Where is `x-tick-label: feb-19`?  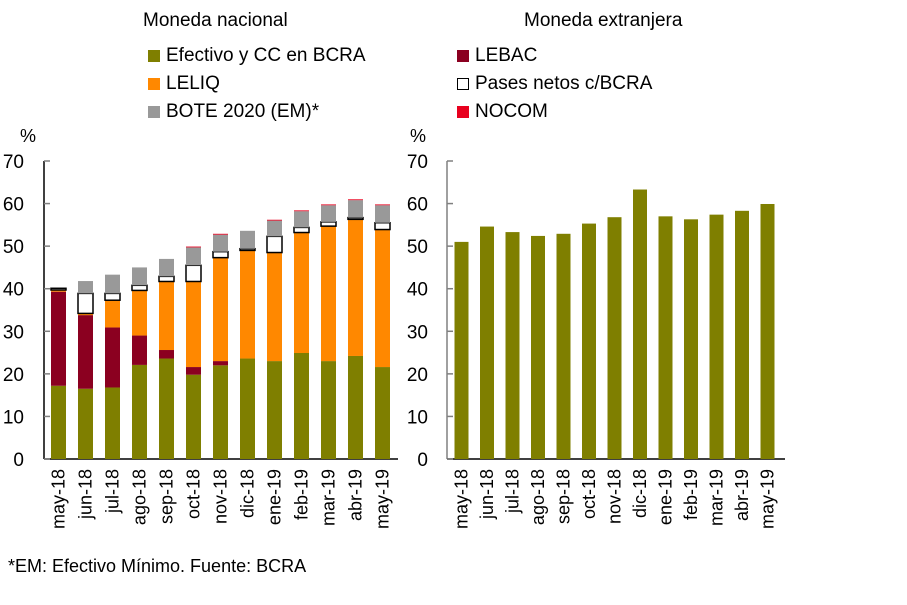
x-tick-label: feb-19 is located at coordinates (691, 494).